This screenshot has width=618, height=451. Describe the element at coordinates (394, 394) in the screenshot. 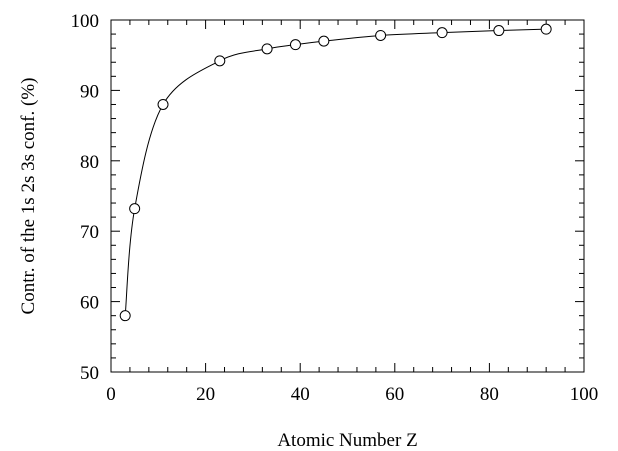

I see `x-tick-label: 60` at that location.